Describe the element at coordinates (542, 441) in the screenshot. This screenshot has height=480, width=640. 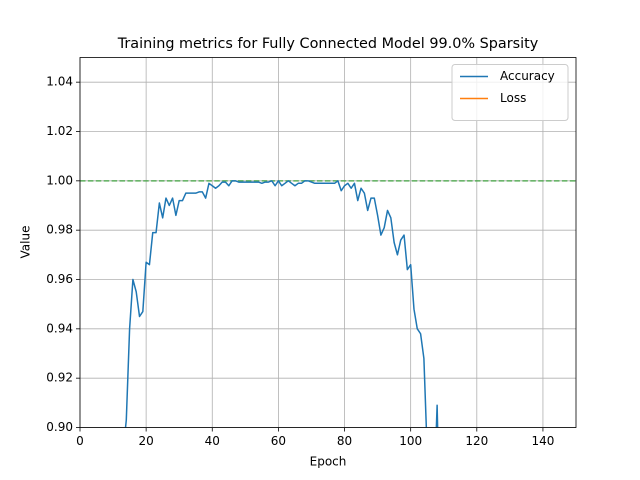
I see `x-tick-label: 140` at that location.